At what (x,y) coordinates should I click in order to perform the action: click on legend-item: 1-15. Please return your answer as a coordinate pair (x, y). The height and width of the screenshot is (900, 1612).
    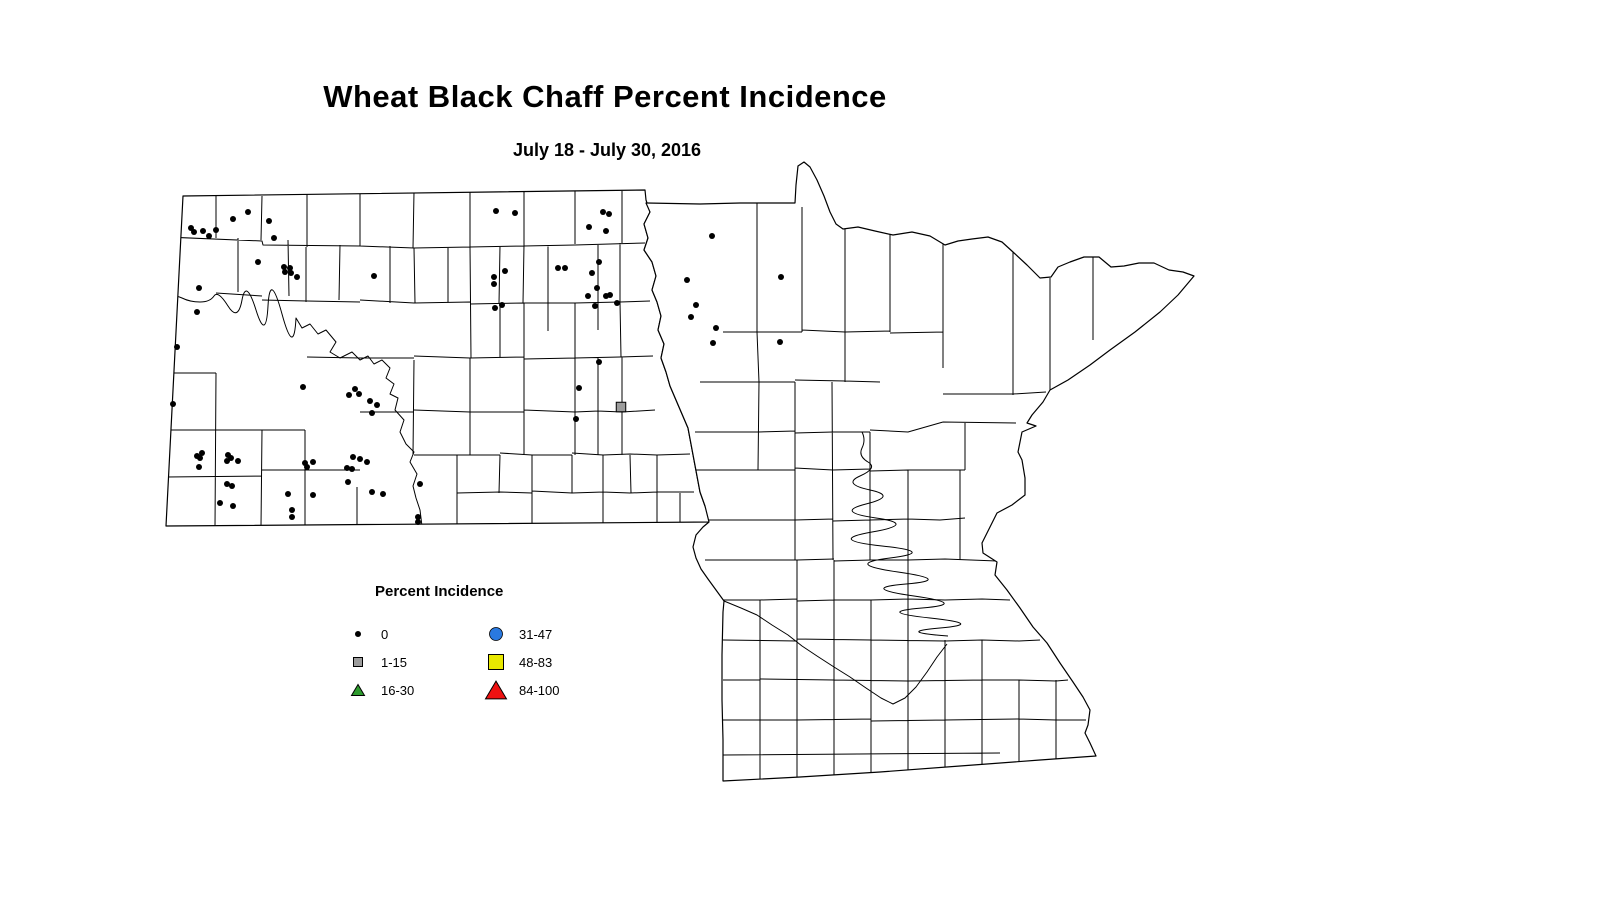
    Looking at the image, I should click on (375, 662).